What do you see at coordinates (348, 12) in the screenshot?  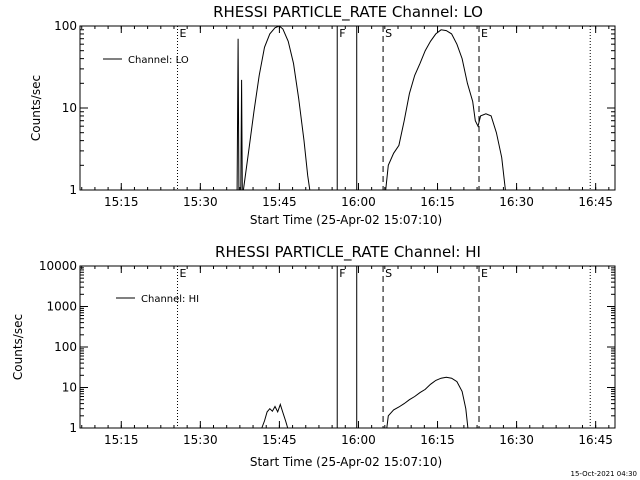 I see `chart-title: RHESSI PARTICLE_RATE Channel: LO` at bounding box center [348, 12].